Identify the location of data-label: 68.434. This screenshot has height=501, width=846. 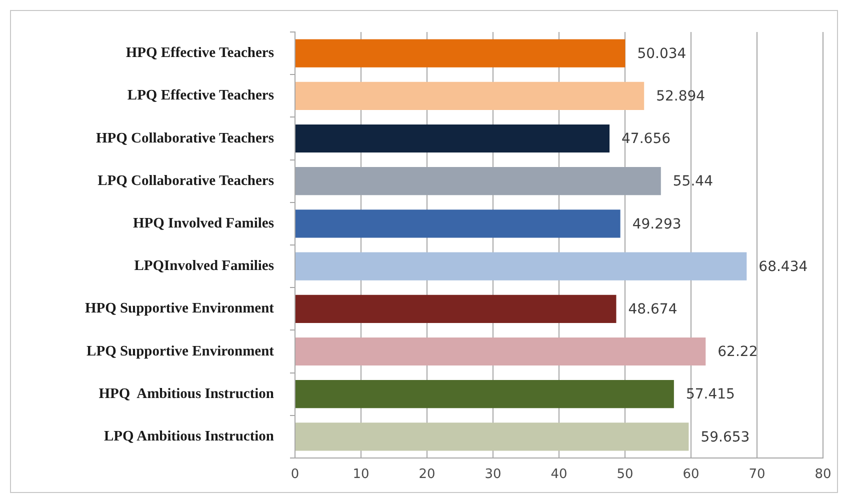
(783, 266).